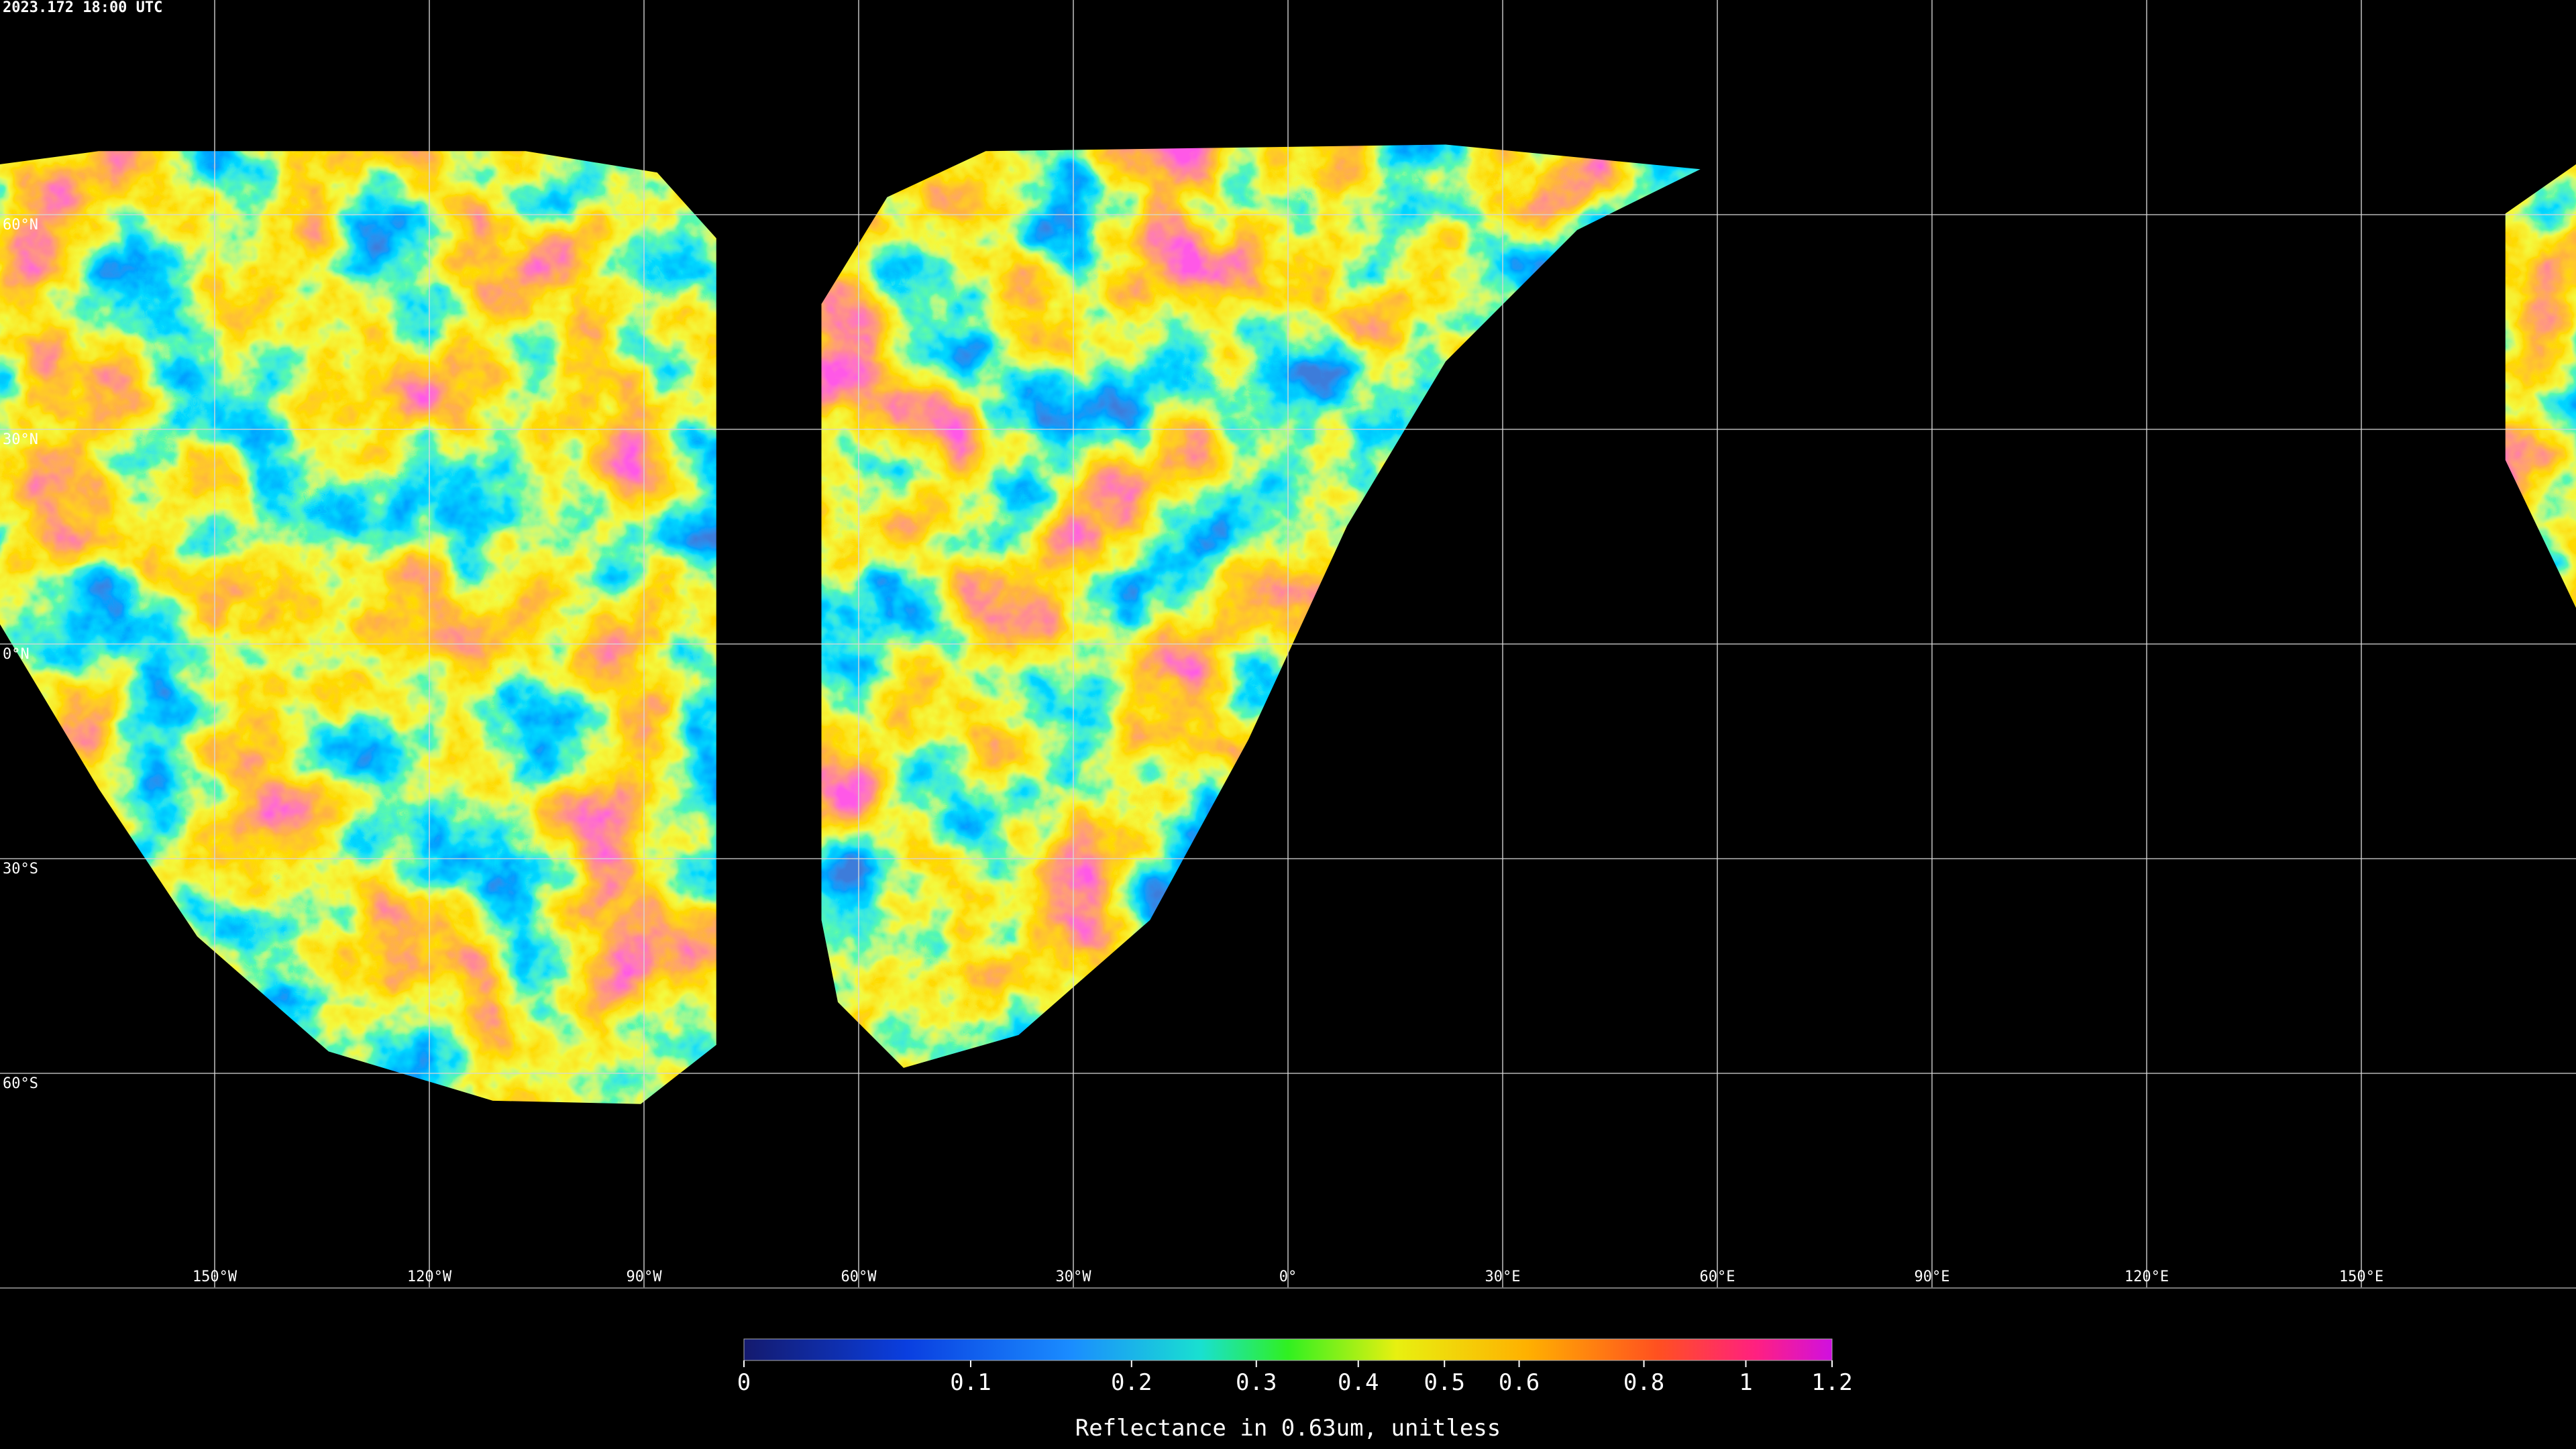 This screenshot has width=2576, height=1449. What do you see at coordinates (1131, 1382) in the screenshot?
I see `colorbar-tick-label: 0.2` at bounding box center [1131, 1382].